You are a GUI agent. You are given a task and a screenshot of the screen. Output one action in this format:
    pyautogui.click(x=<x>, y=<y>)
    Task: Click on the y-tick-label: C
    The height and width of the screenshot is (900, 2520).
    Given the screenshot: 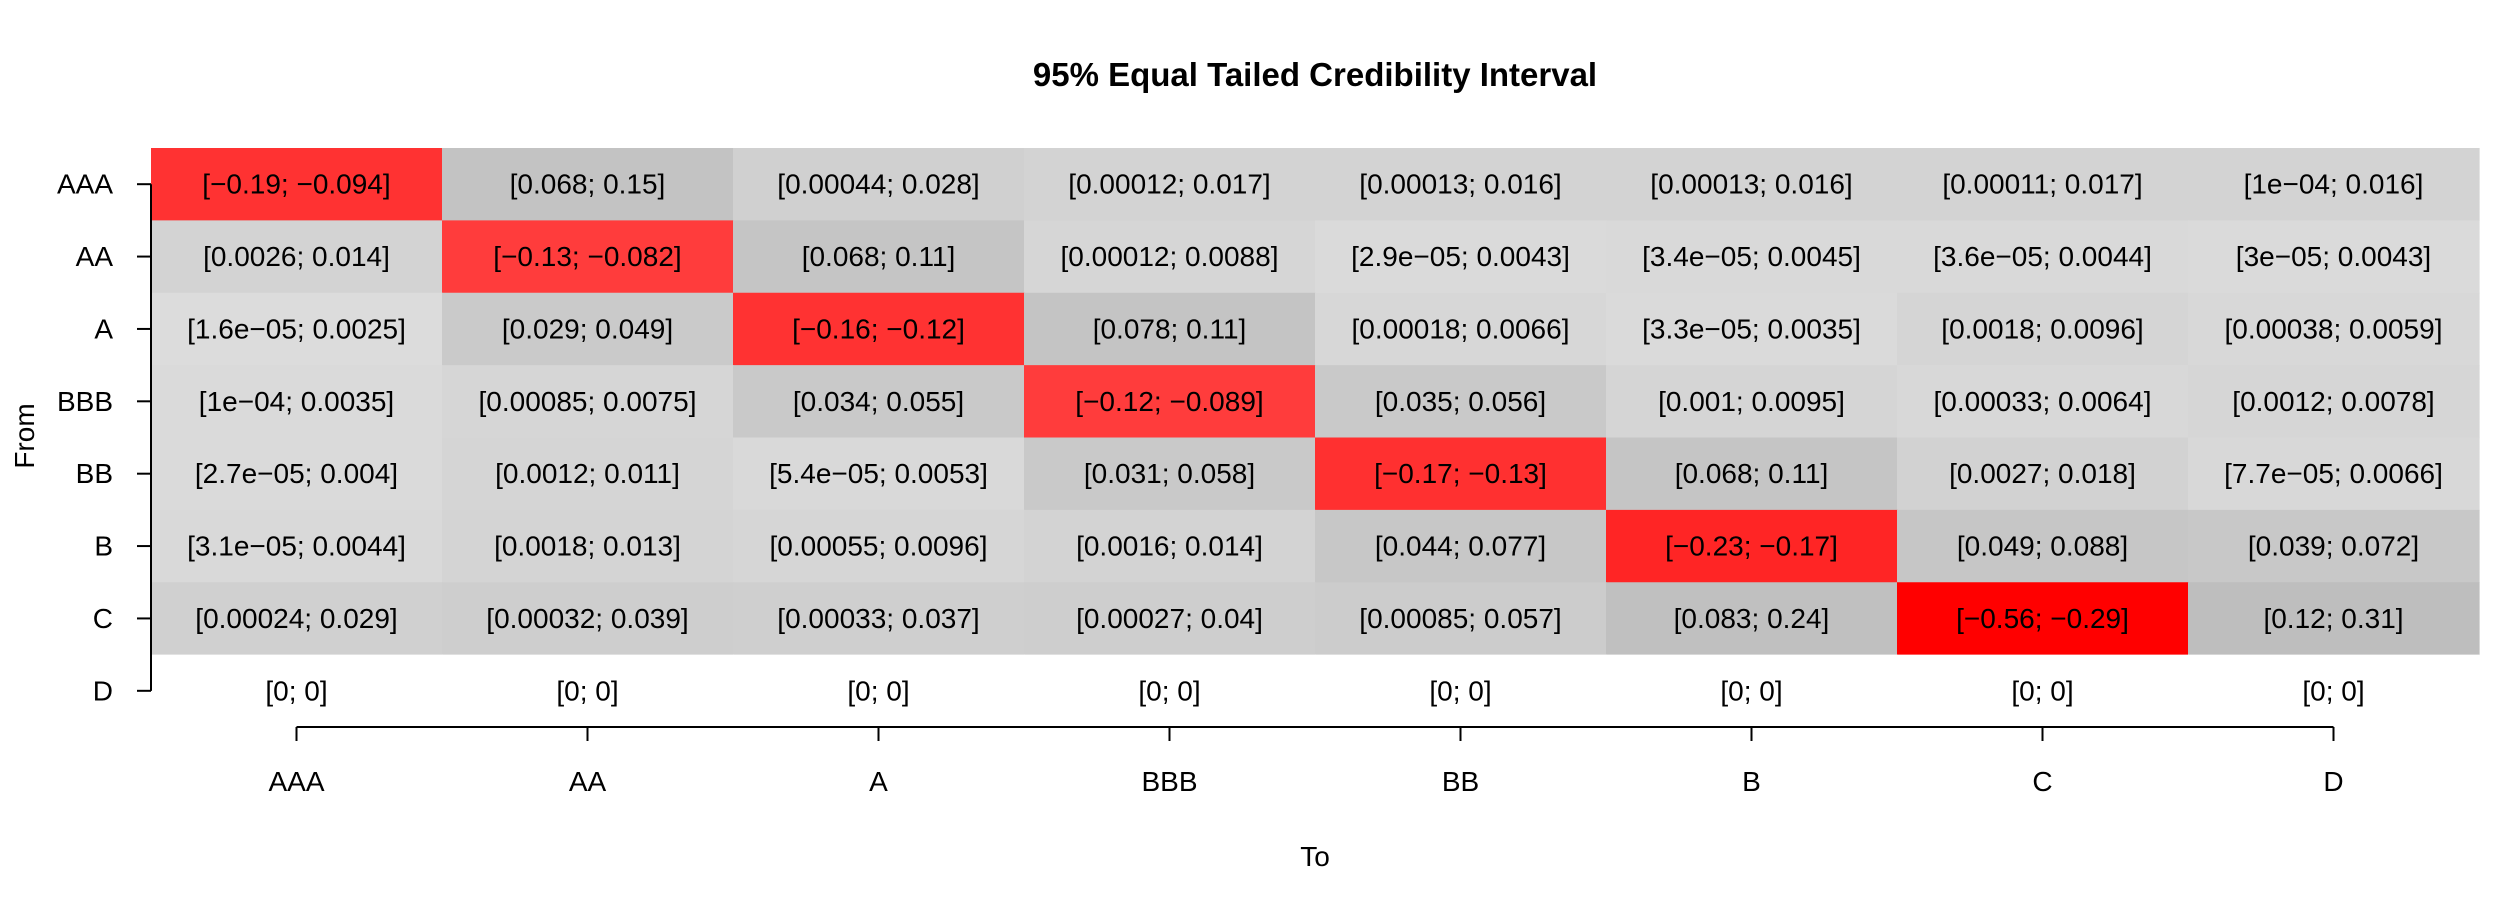 What is the action you would take?
    pyautogui.click(x=103, y=618)
    